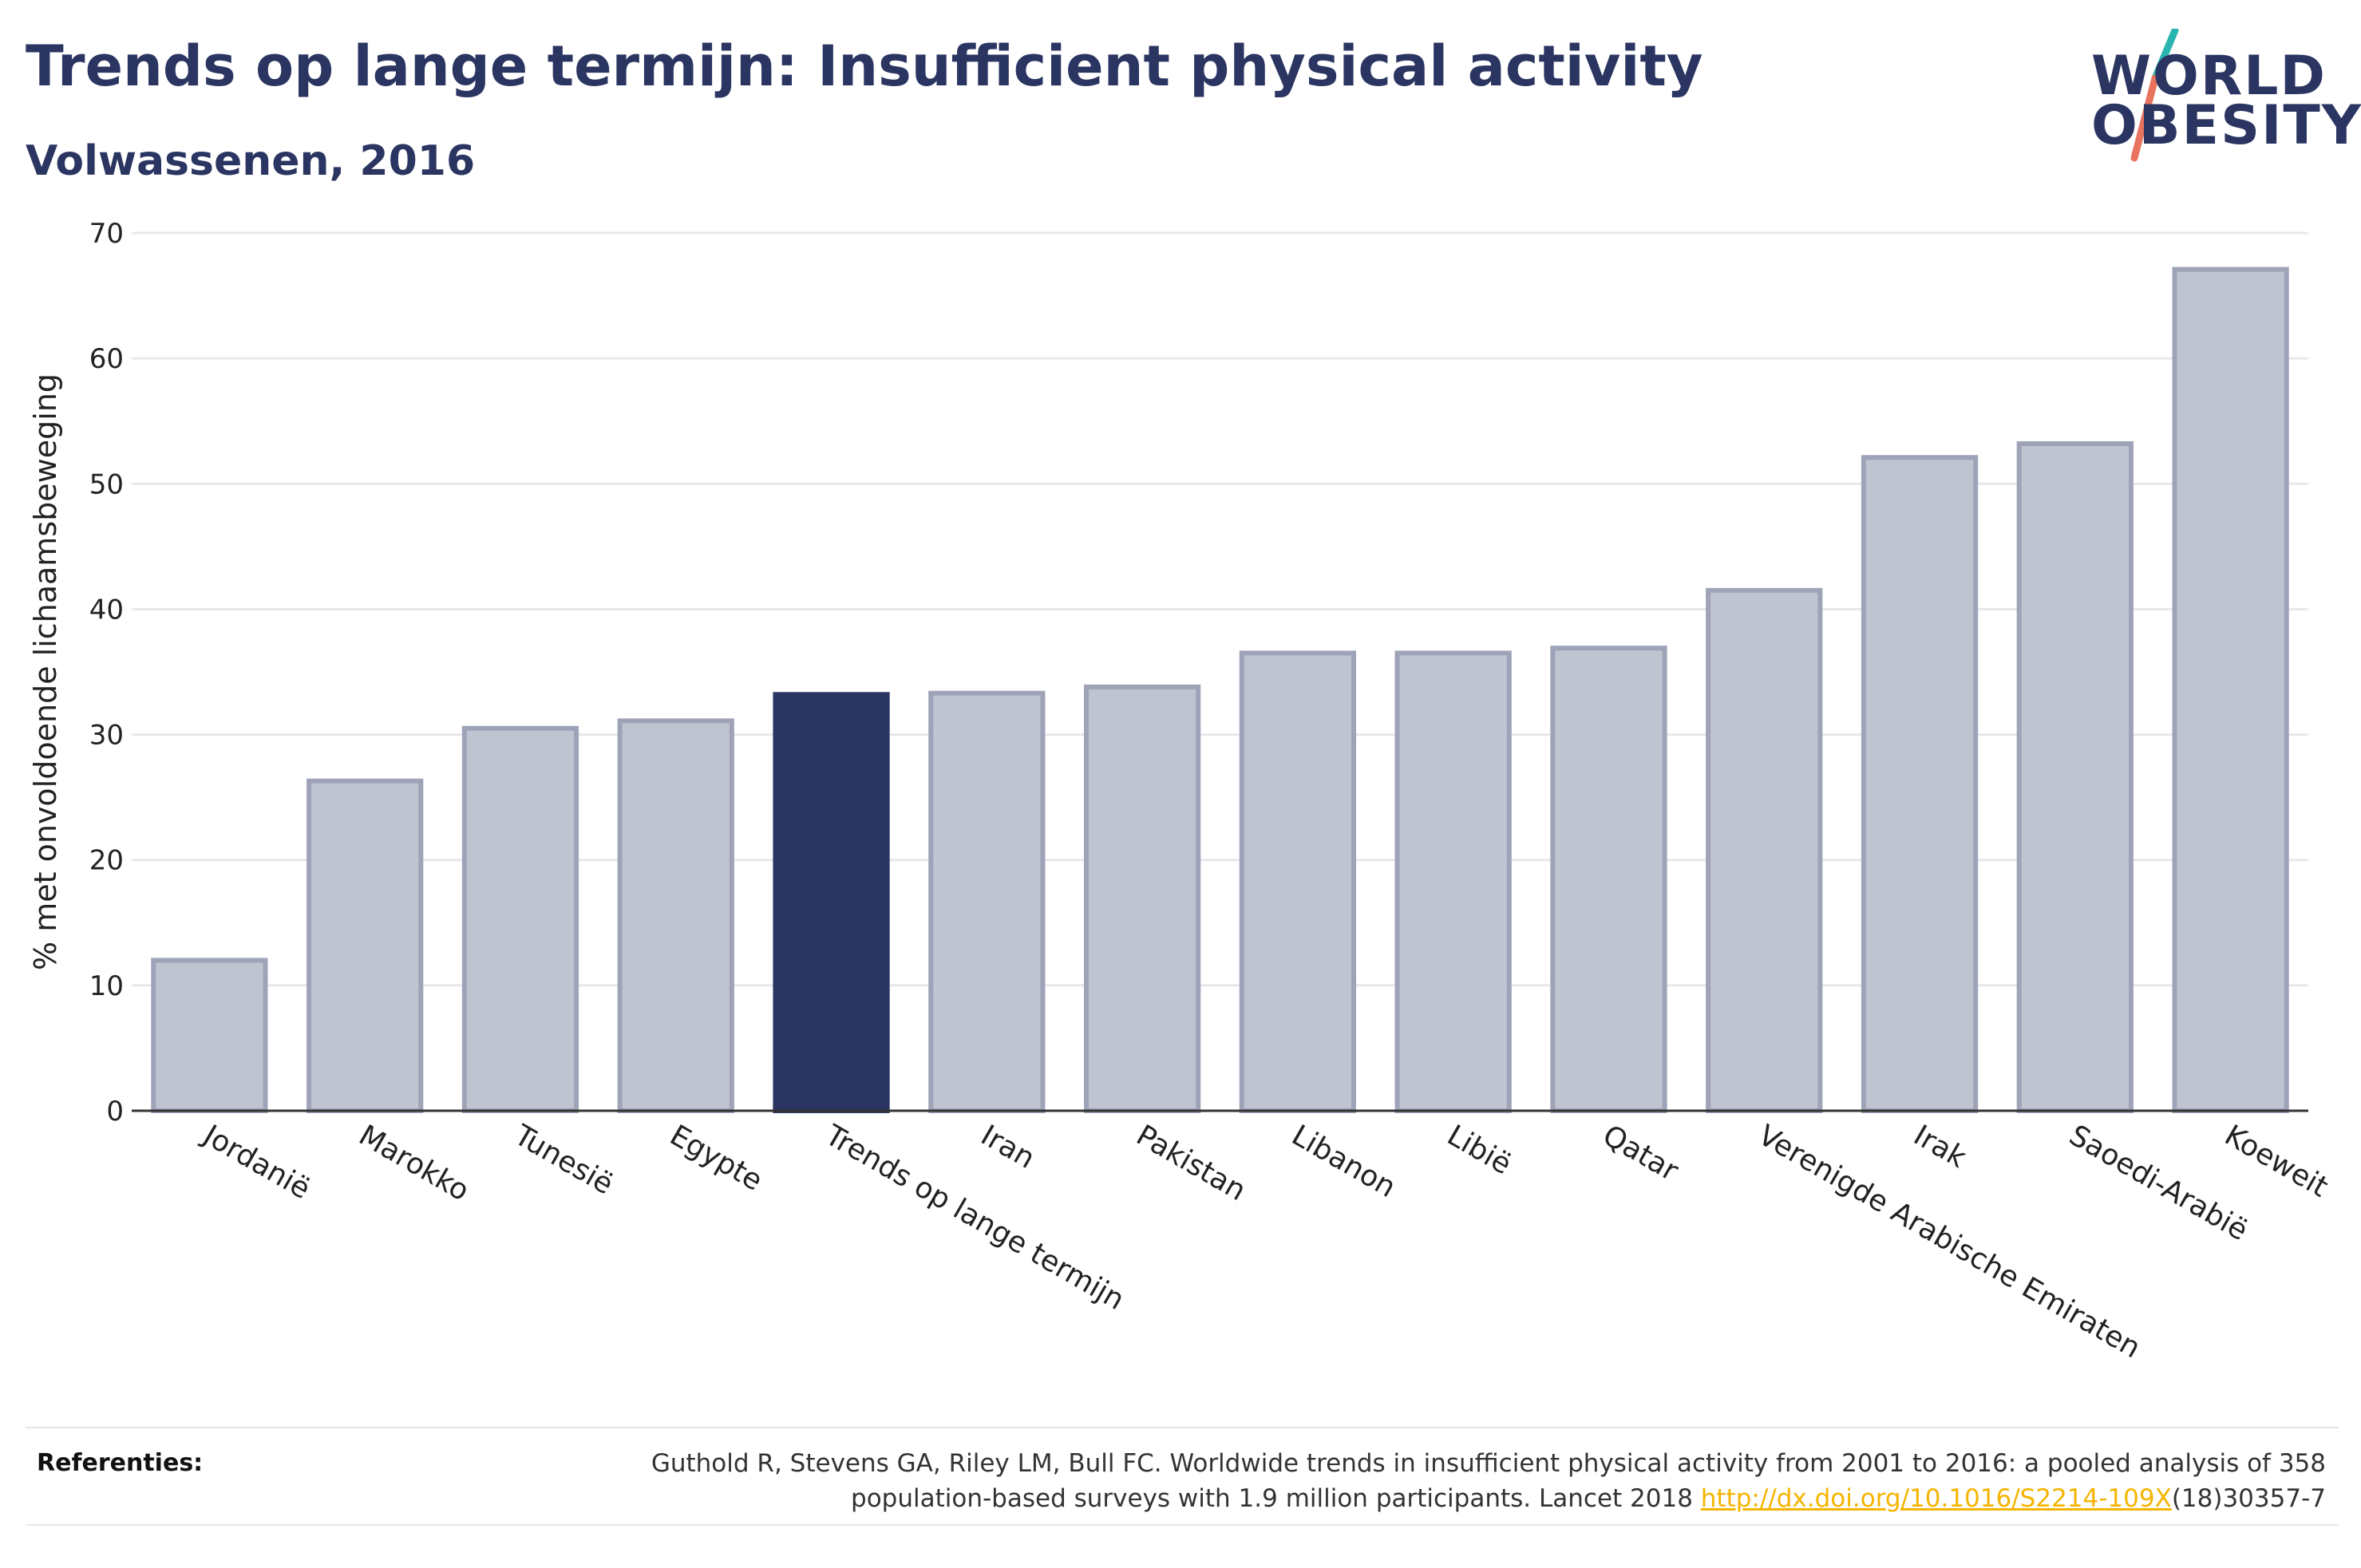  What do you see at coordinates (106, 986) in the screenshot?
I see `y-tick-label: 10` at bounding box center [106, 986].